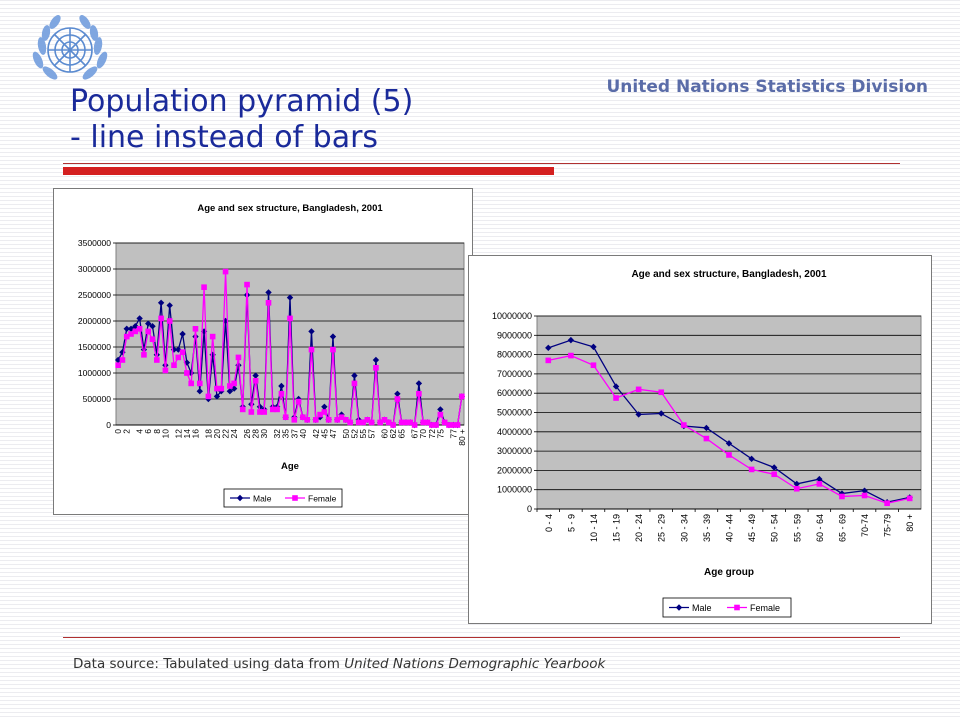 The width and height of the screenshot is (960, 720). I want to click on x-tick-label: 47, so click(333, 434).